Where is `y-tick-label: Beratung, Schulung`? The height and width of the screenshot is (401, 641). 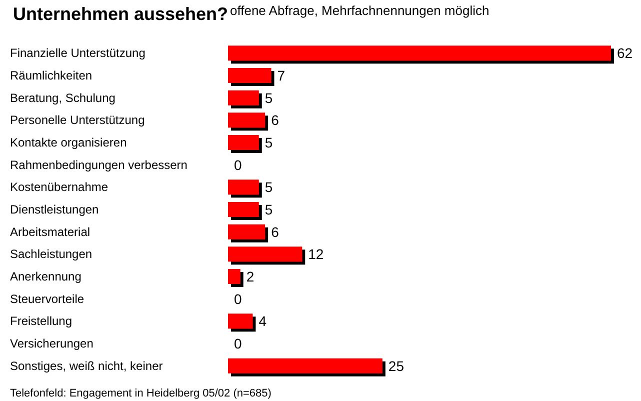 y-tick-label: Beratung, Schulung is located at coordinates (63, 97).